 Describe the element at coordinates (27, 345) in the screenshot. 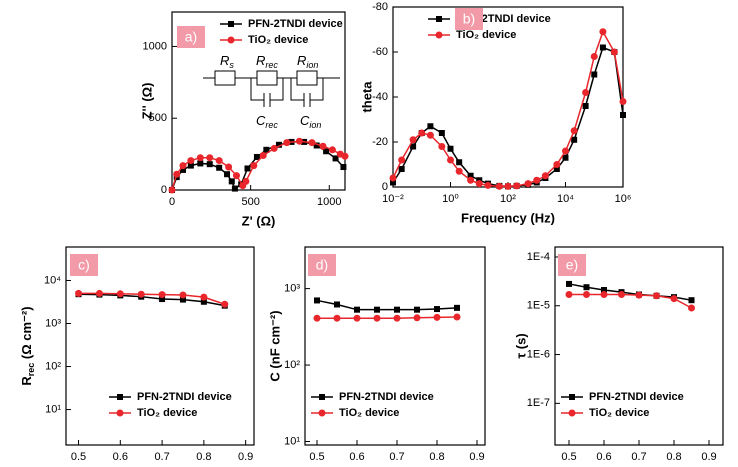

I see `y-axis-label: Rrec (Ω cm⁻²)` at that location.